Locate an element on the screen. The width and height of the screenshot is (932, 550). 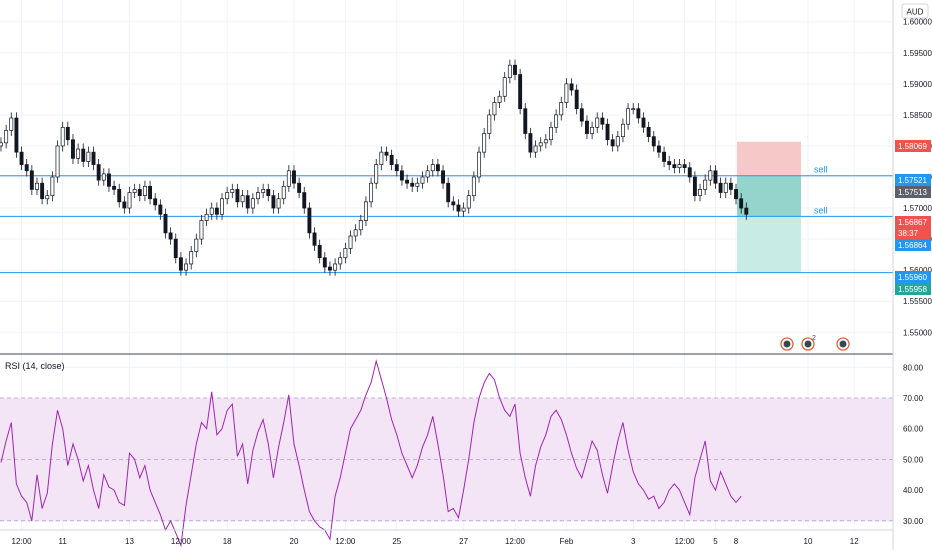
price-tick-label: 1.58500 is located at coordinates (917, 115).